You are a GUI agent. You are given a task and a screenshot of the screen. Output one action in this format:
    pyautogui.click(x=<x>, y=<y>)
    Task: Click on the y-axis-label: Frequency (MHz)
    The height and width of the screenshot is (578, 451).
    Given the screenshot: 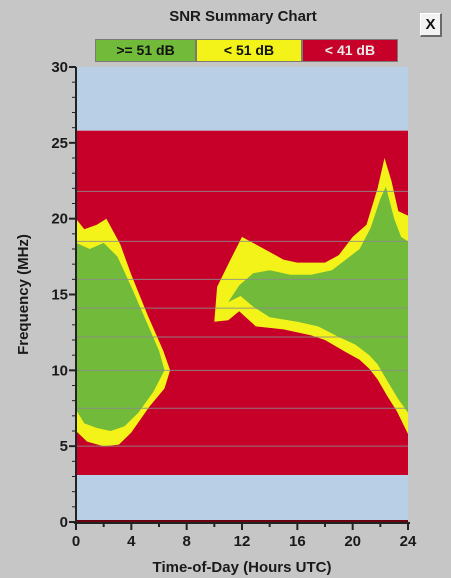 What is the action you would take?
    pyautogui.click(x=23, y=294)
    